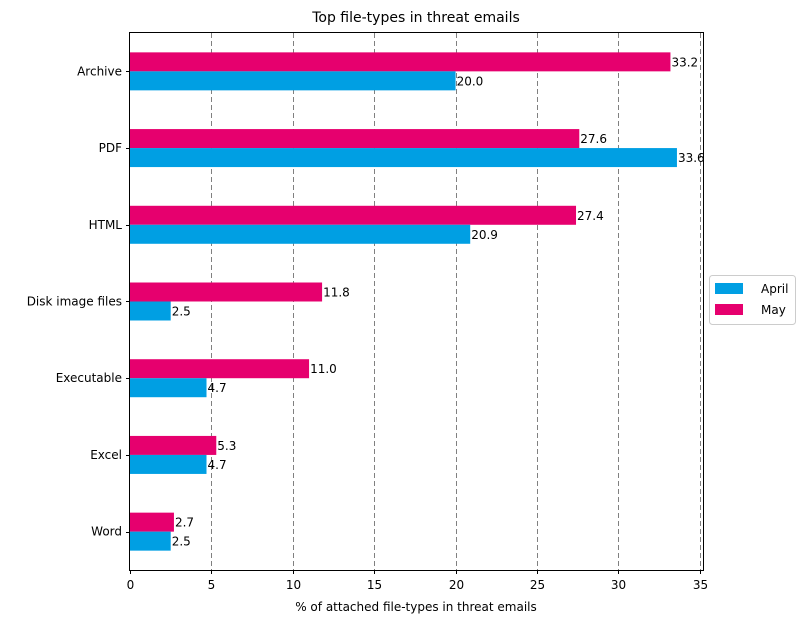 This screenshot has width=807, height=625. I want to click on legend-label-april: April, so click(774, 289).